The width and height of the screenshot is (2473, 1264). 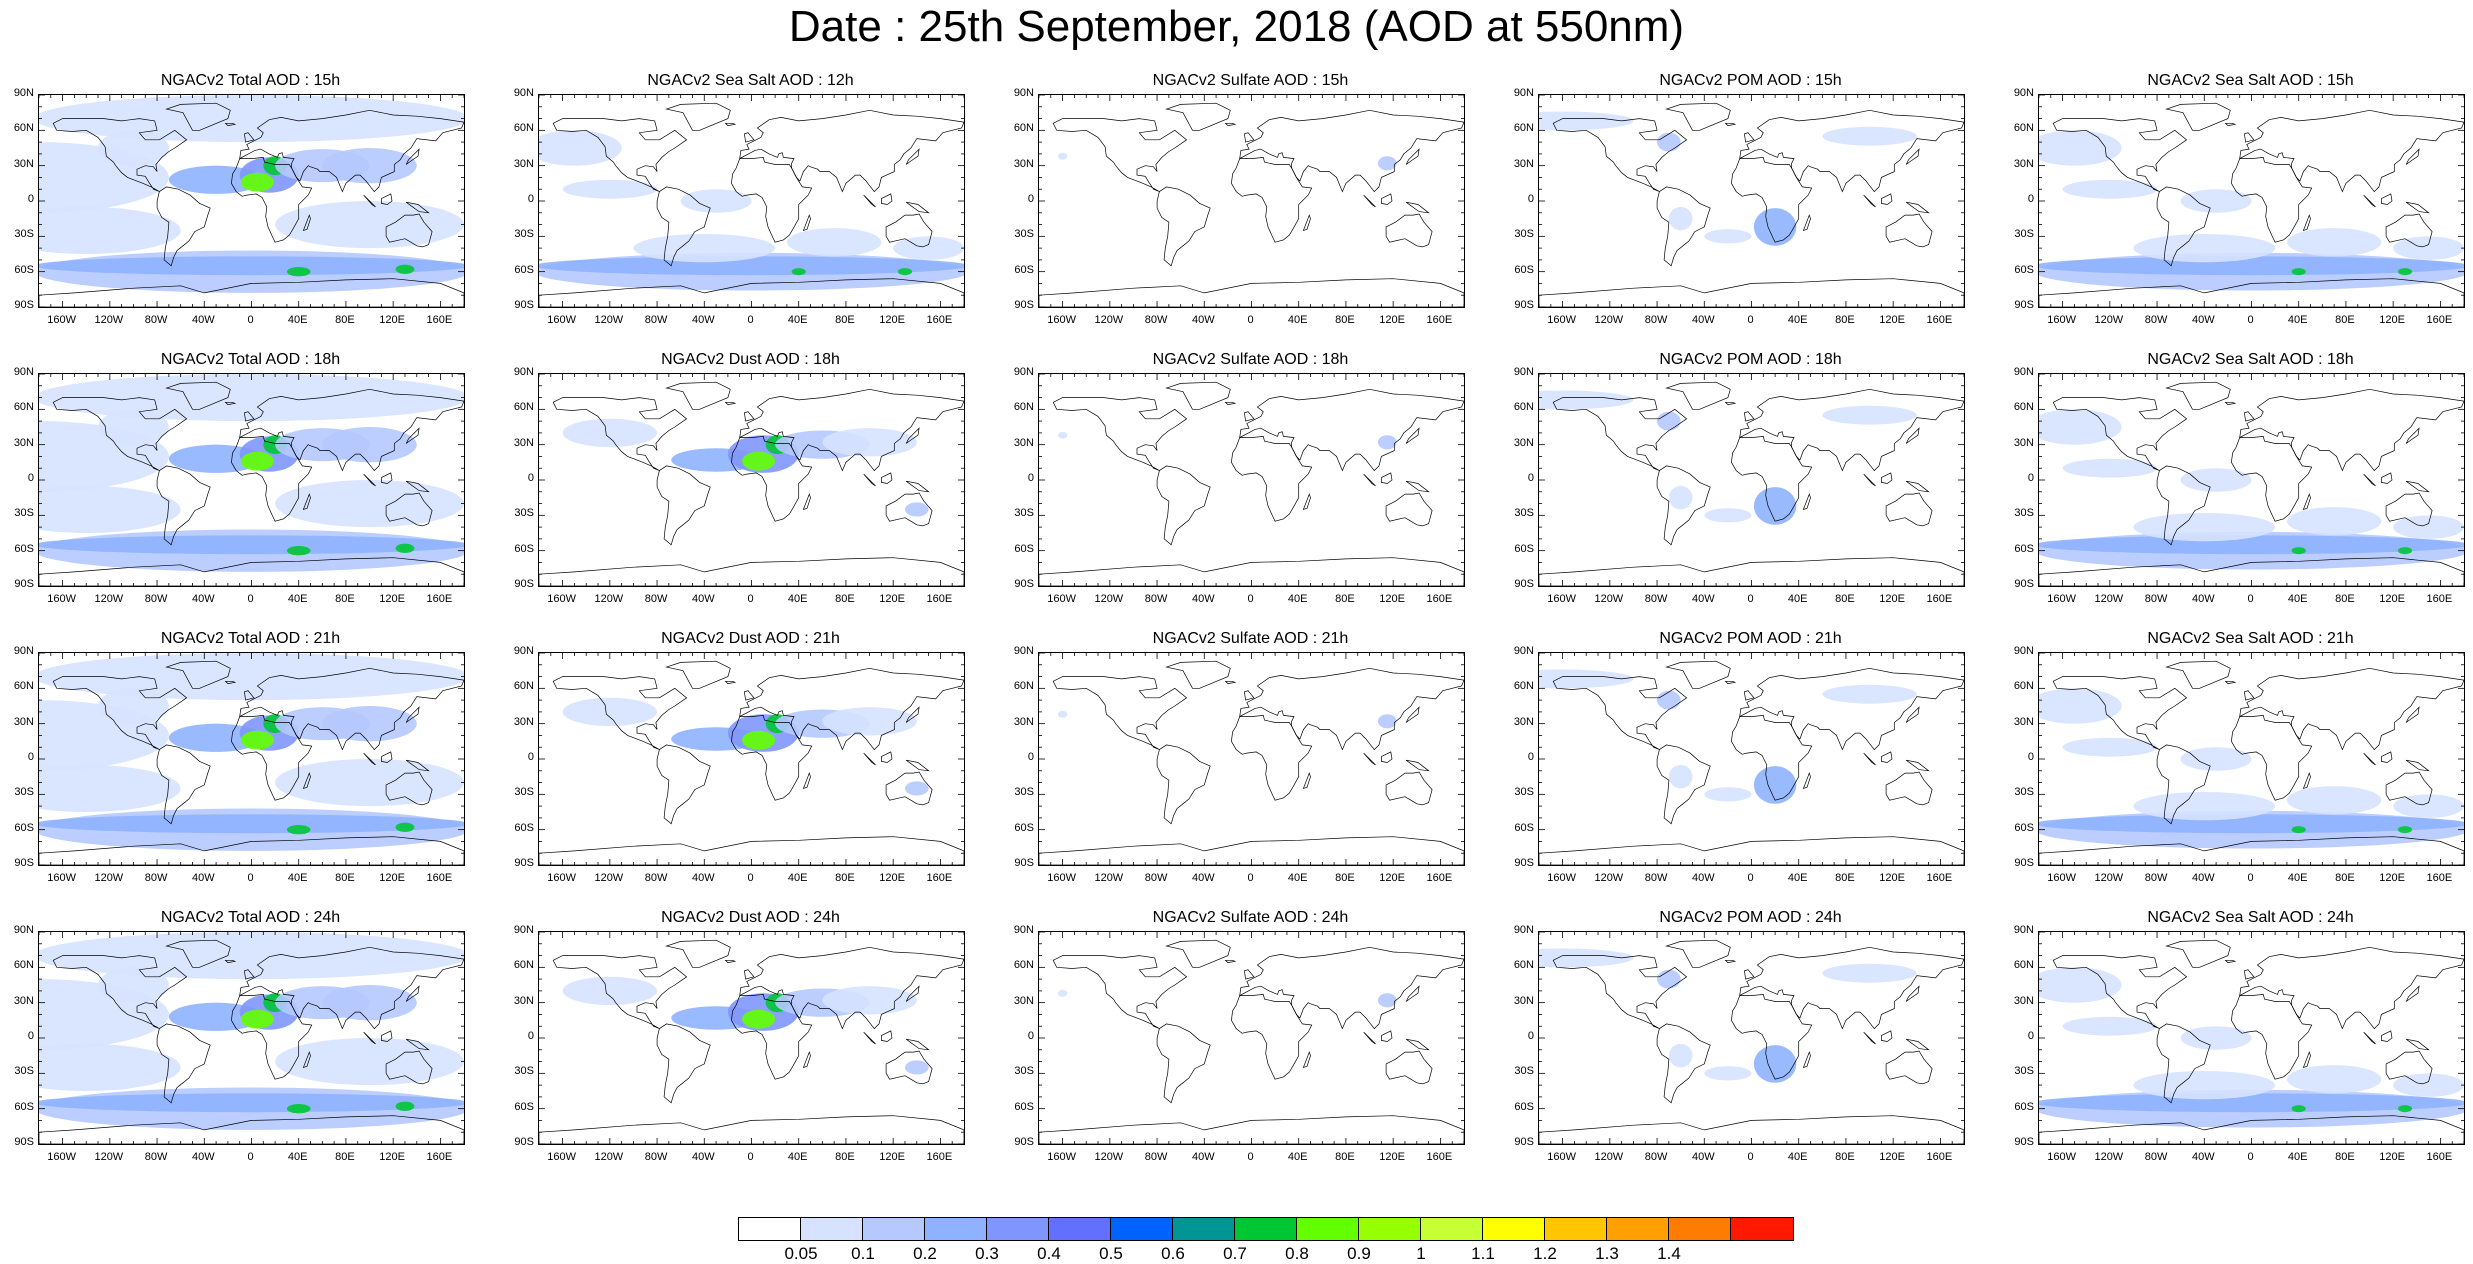 I want to click on colorbar-label: 0.7, so click(x=1235, y=1253).